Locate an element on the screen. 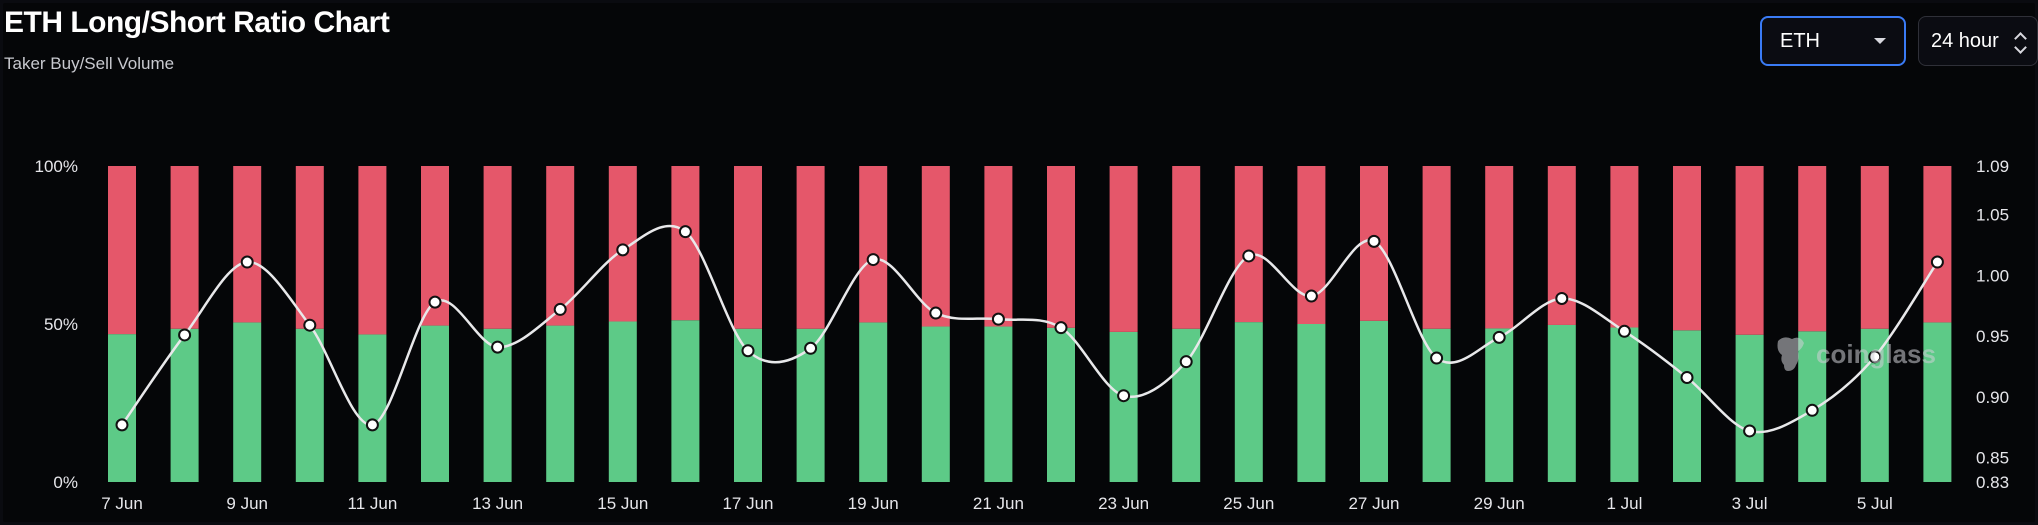  y-right-tick-label: 0.85 is located at coordinates (1992, 458).